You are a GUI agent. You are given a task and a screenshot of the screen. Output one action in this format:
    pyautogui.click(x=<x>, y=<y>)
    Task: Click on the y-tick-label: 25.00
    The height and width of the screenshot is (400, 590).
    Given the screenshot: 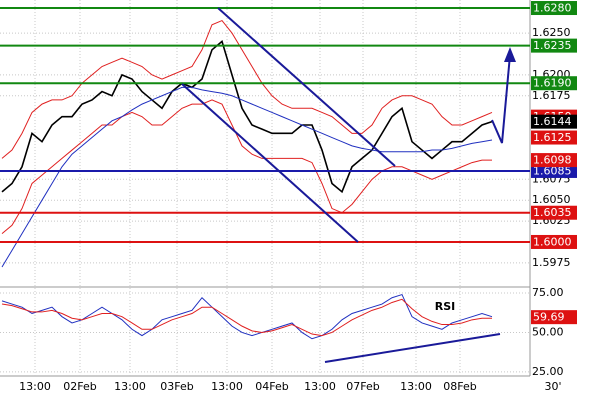 What is the action you would take?
    pyautogui.click(x=548, y=371)
    